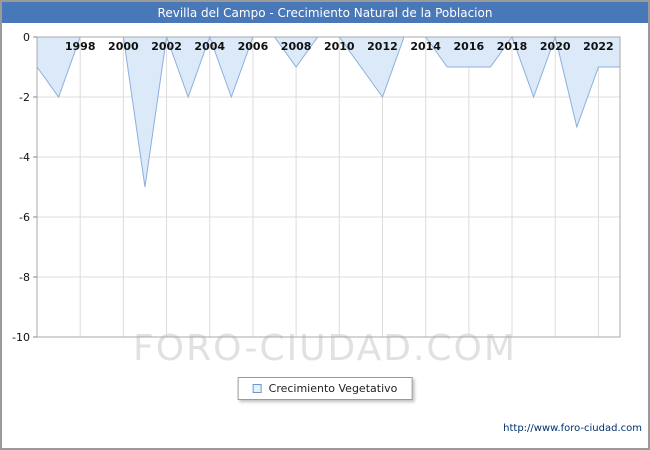 Image resolution: width=650 pixels, height=450 pixels. What do you see at coordinates (333, 388) in the screenshot?
I see `legend-label: Crecimiento Vegetativo` at bounding box center [333, 388].